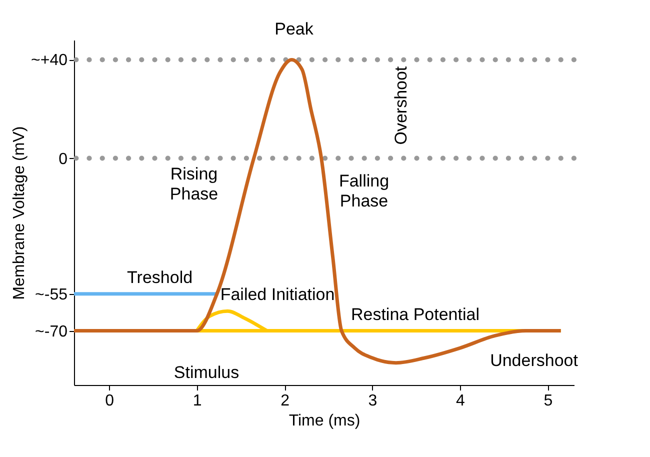 Image resolution: width=650 pixels, height=457 pixels. Describe the element at coordinates (294, 29) in the screenshot. I see `text: Peak` at that location.